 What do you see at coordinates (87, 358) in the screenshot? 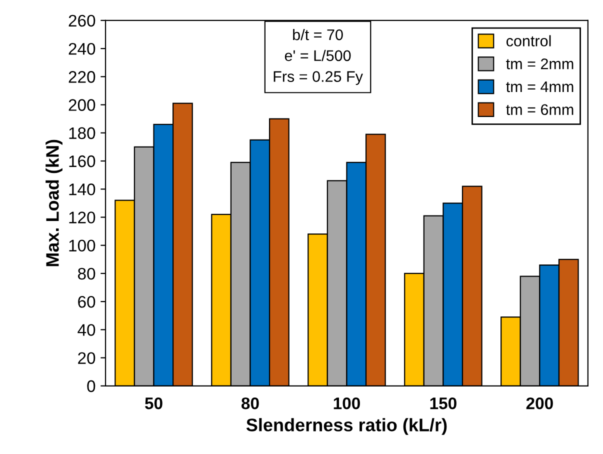
I see `y-tick-label: 20` at bounding box center [87, 358].